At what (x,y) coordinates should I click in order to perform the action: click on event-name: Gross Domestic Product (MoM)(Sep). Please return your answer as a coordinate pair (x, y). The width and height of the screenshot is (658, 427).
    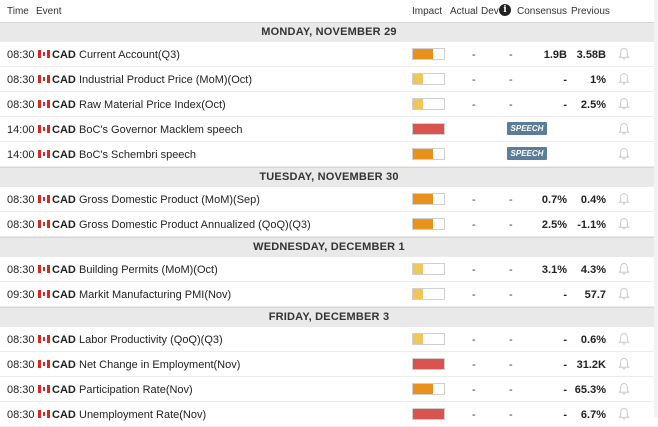
    Looking at the image, I should click on (169, 200).